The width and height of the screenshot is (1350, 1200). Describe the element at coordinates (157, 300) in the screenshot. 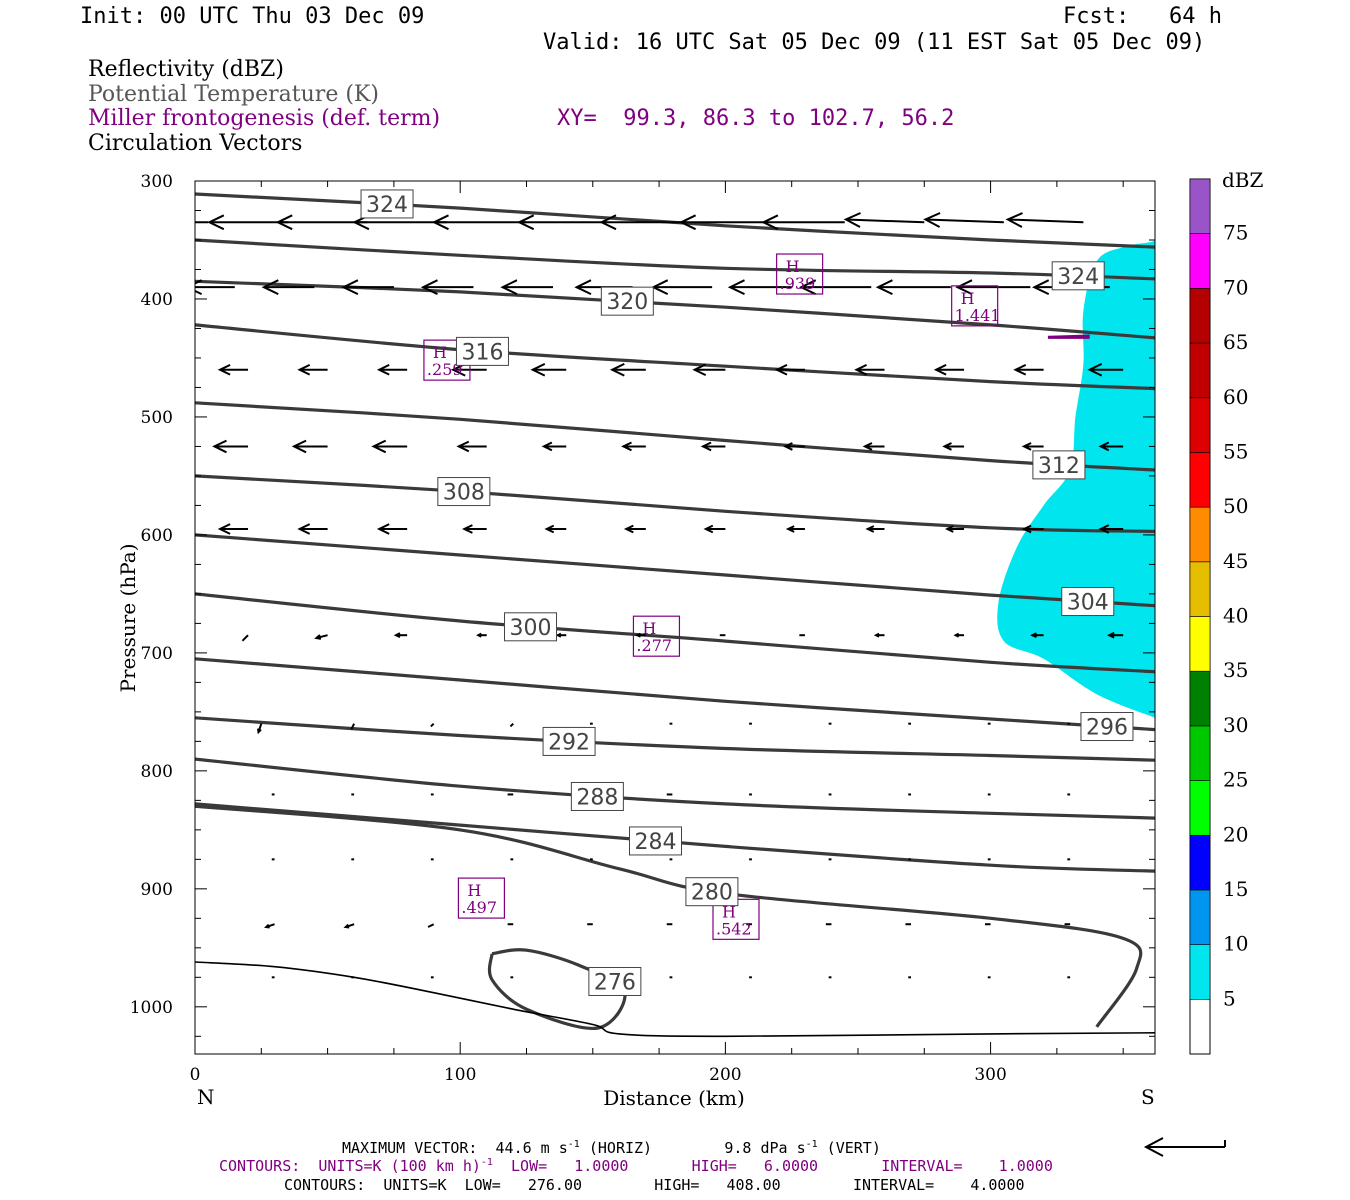

I see `y-tick-label: 400` at that location.